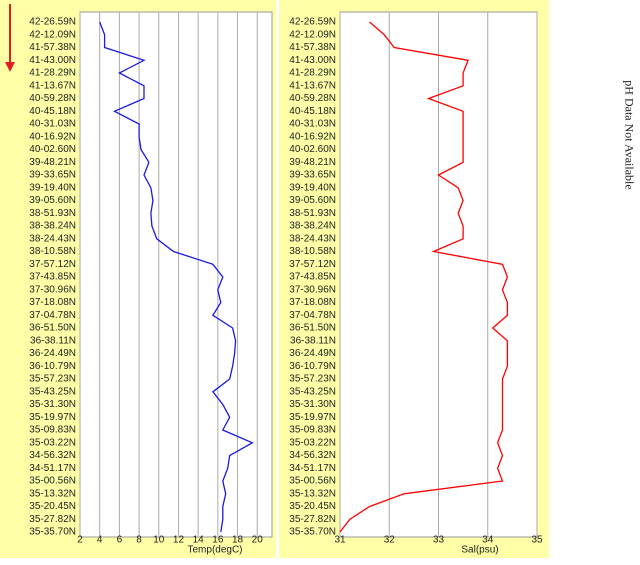 The height and width of the screenshot is (565, 640). Describe the element at coordinates (80, 540) in the screenshot. I see `x-tick-label: 2` at that location.